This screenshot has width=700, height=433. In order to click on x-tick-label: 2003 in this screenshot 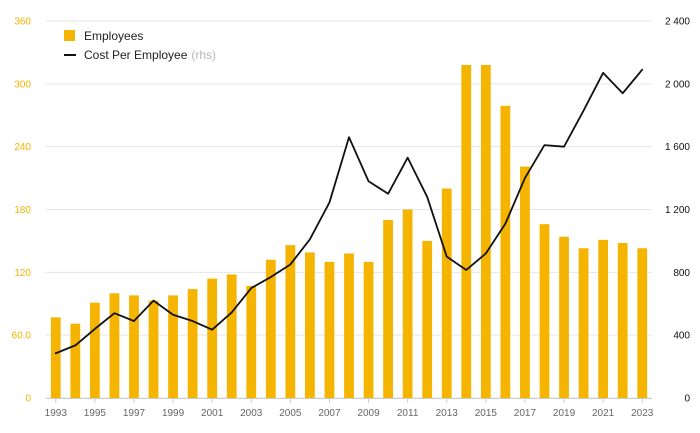, I will do `click(251, 413)`.